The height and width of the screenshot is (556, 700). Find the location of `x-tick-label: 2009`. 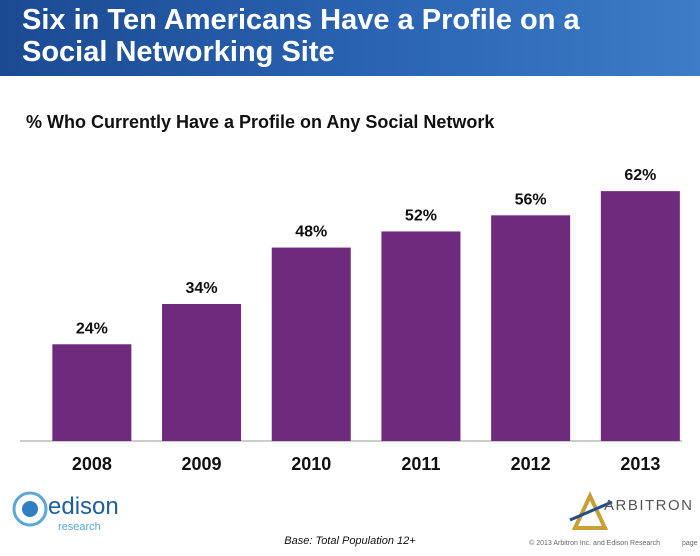

x-tick-label: 2009 is located at coordinates (202, 464).